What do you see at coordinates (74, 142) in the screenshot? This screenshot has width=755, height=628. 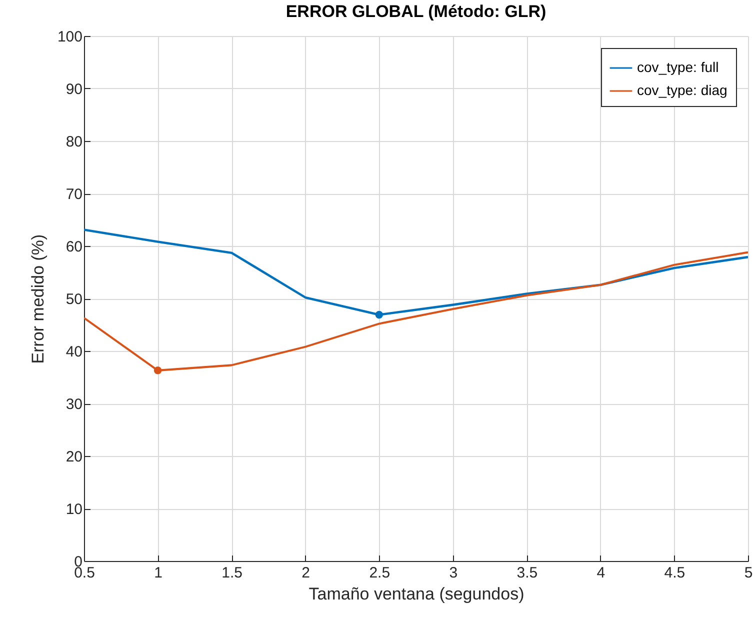 I see `y-tick-label: 80` at bounding box center [74, 142].